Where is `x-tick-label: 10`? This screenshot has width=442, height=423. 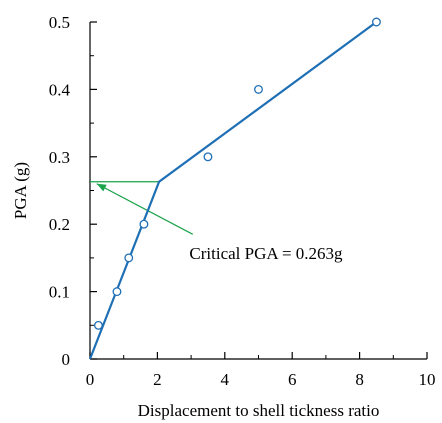 x-tick-label: 10 is located at coordinates (427, 379).